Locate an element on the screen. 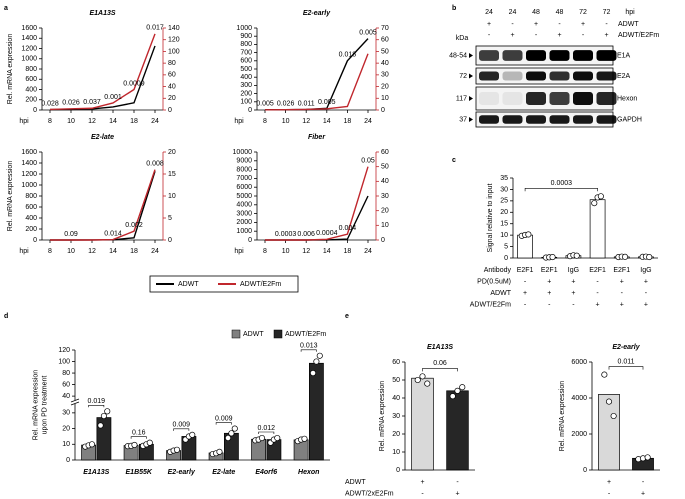 The height and width of the screenshot is (499, 685). p-value: 0.011 is located at coordinates (306, 103).